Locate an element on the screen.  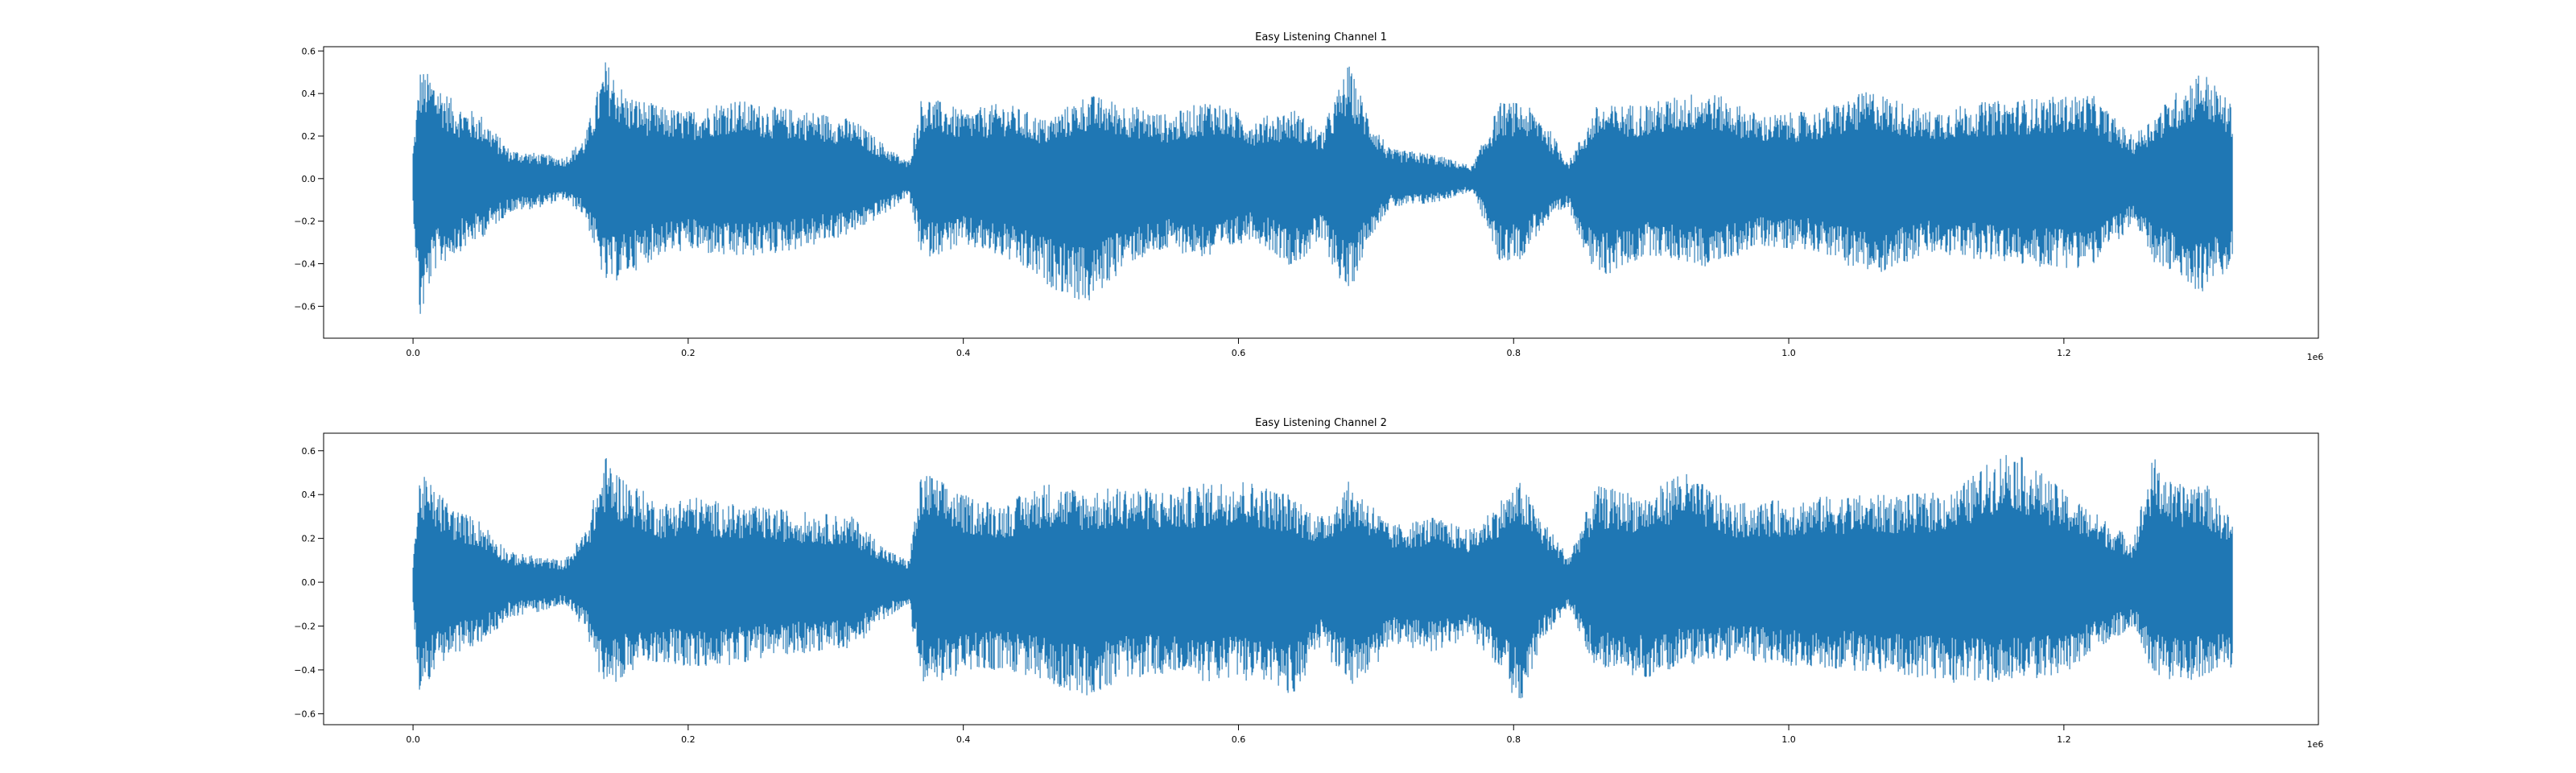
chart-title: Easy Listening Channel 1 is located at coordinates (1321, 37).